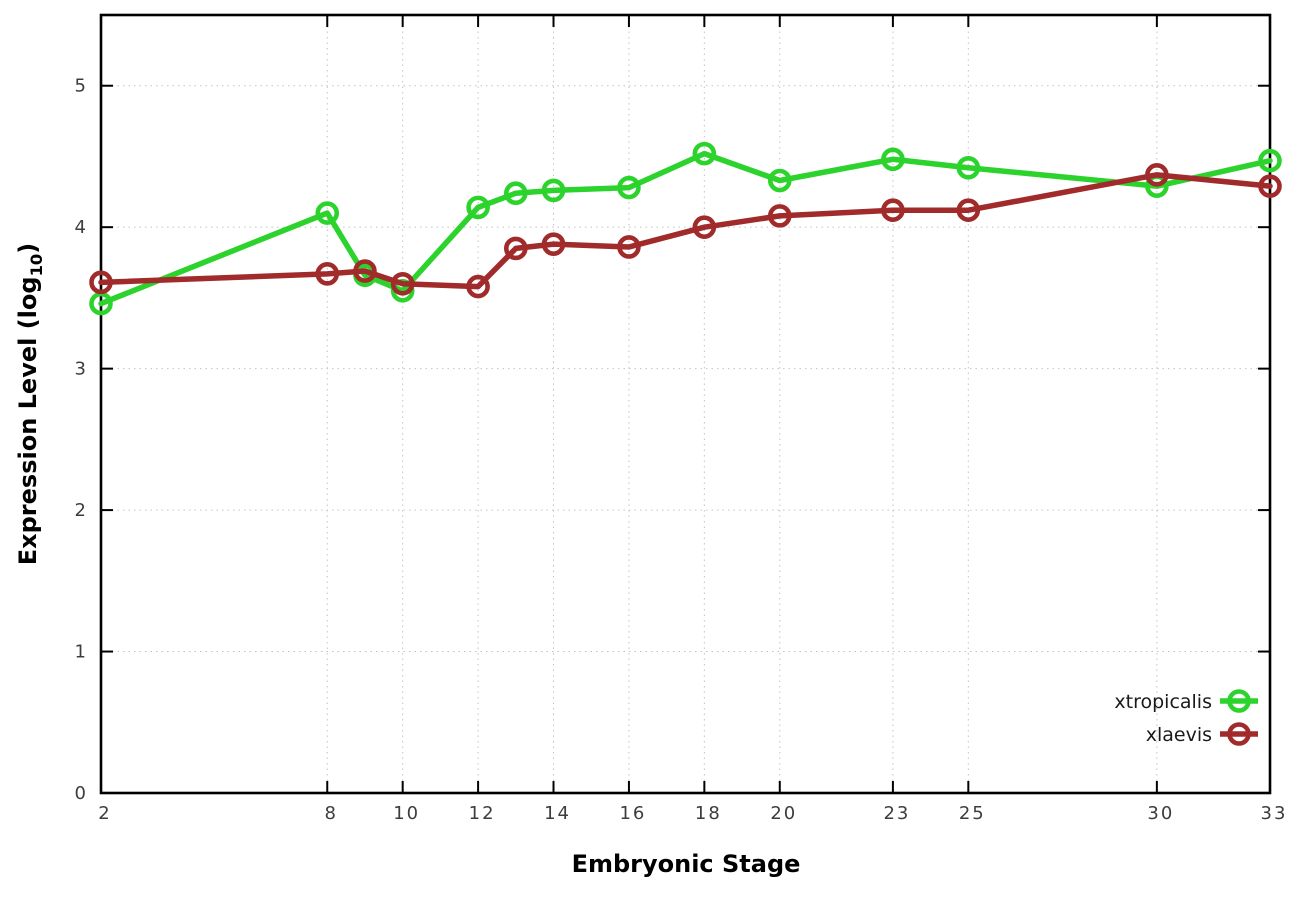 The width and height of the screenshot is (1296, 907). What do you see at coordinates (81, 369) in the screenshot?
I see `y-tick-label: 3` at bounding box center [81, 369].